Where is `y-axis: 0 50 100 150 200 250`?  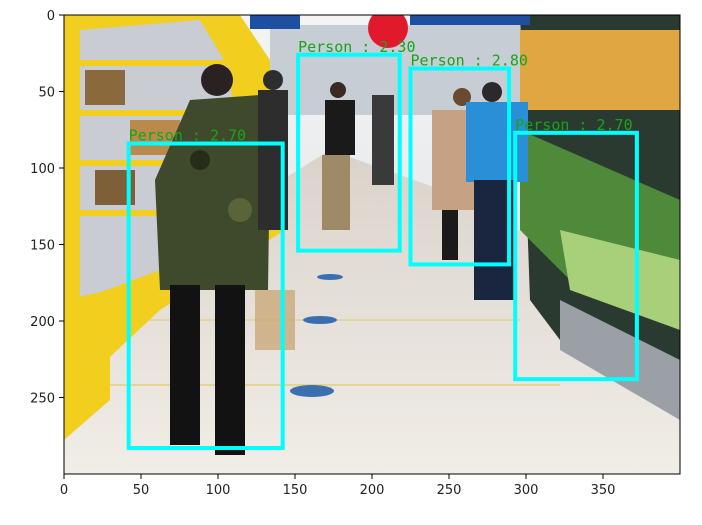
y-axis: 0 50 100 150 200 250 is located at coordinates (47, 208).